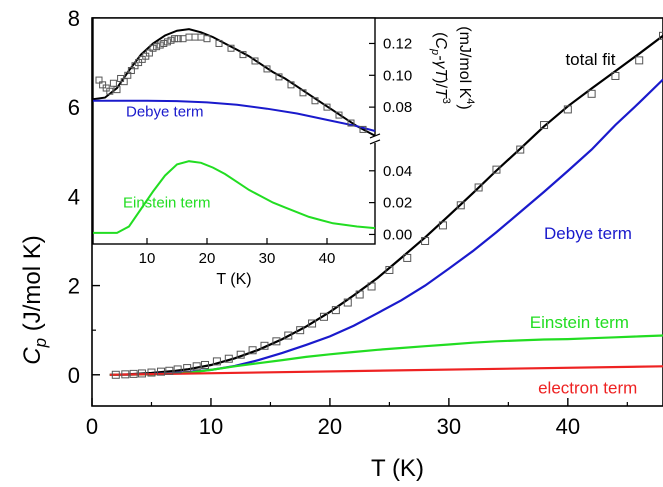 The image size is (663, 487). I want to click on inset-x-tick-label-20: 20, so click(207, 258).